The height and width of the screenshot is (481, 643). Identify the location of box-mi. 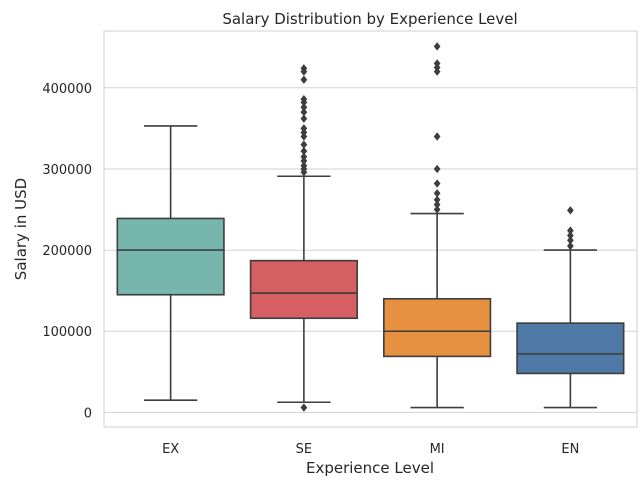
(437, 225).